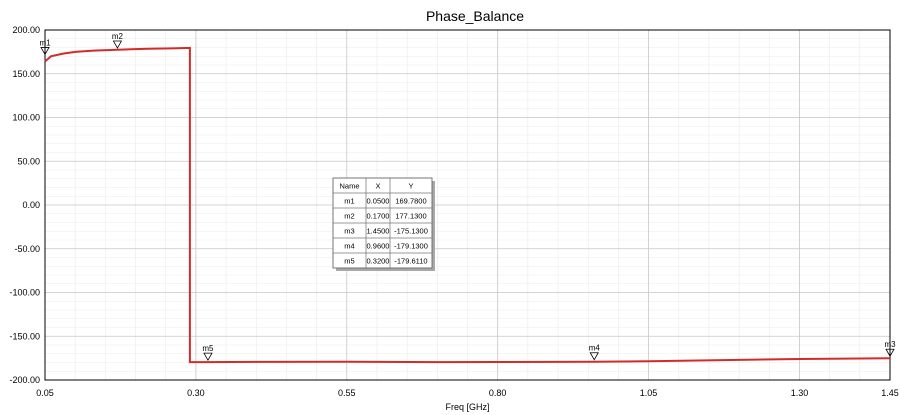  What do you see at coordinates (595, 348) in the screenshot?
I see `marker-label: m4` at bounding box center [595, 348].